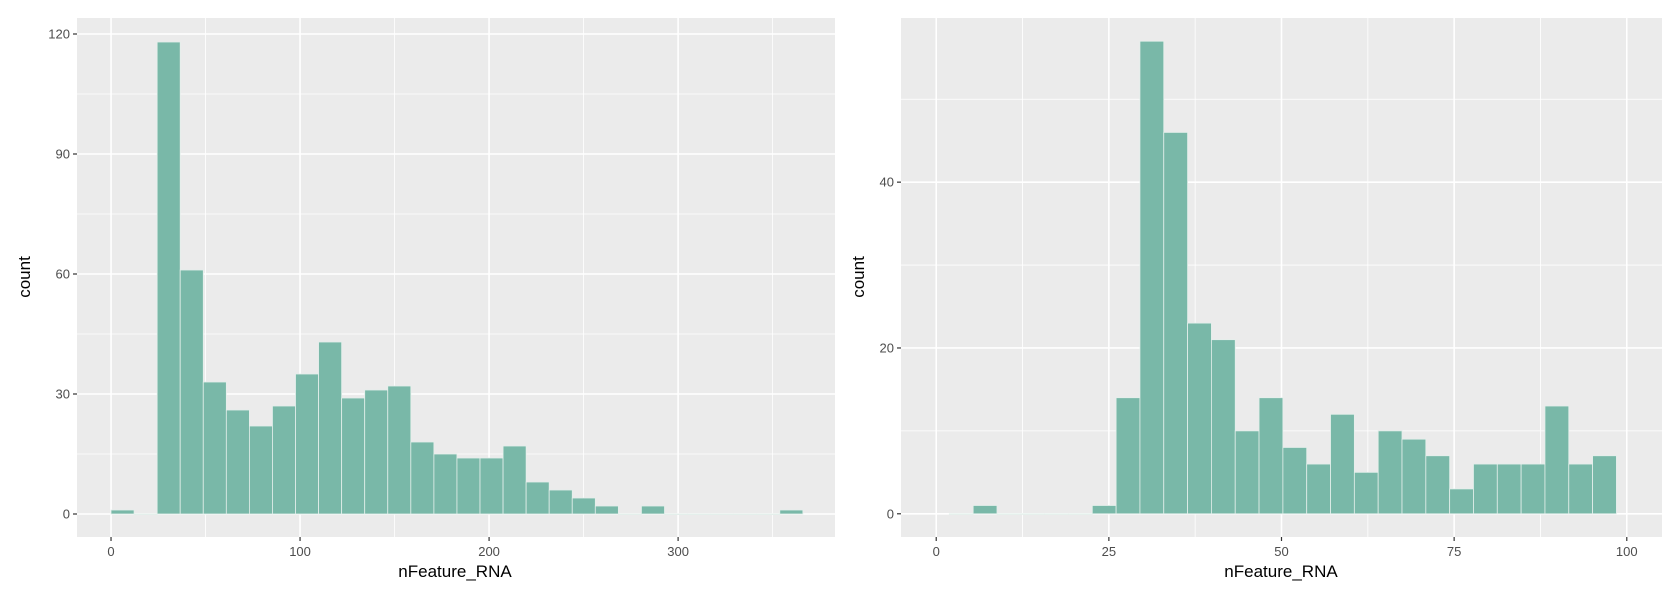  I want to click on right-x-tick-label: 75, so click(1454, 551).